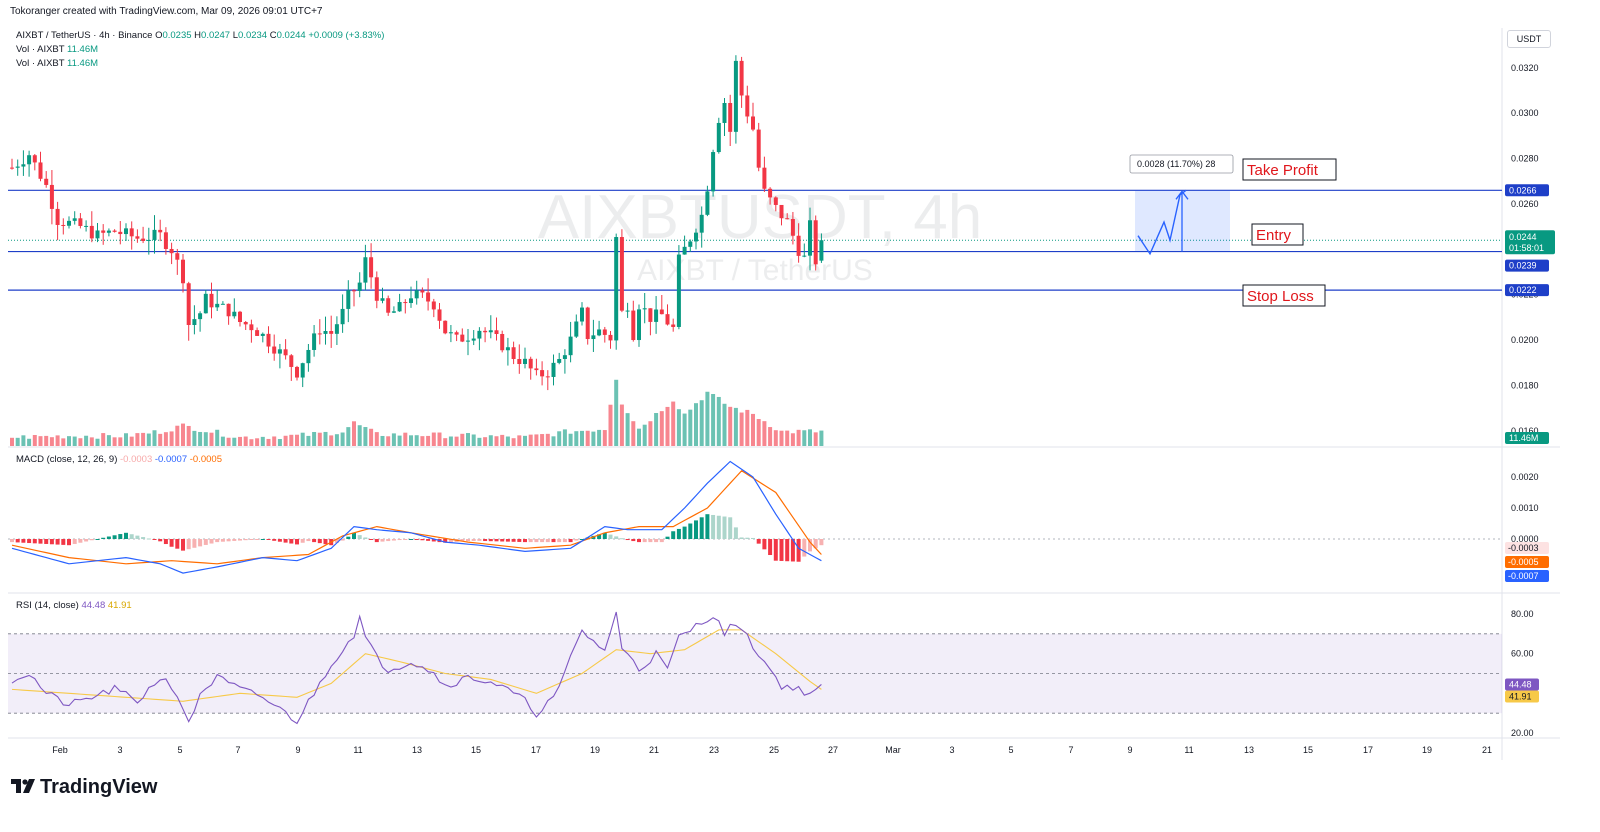  Describe the element at coordinates (60, 750) in the screenshot. I see `time-label: Feb` at that location.